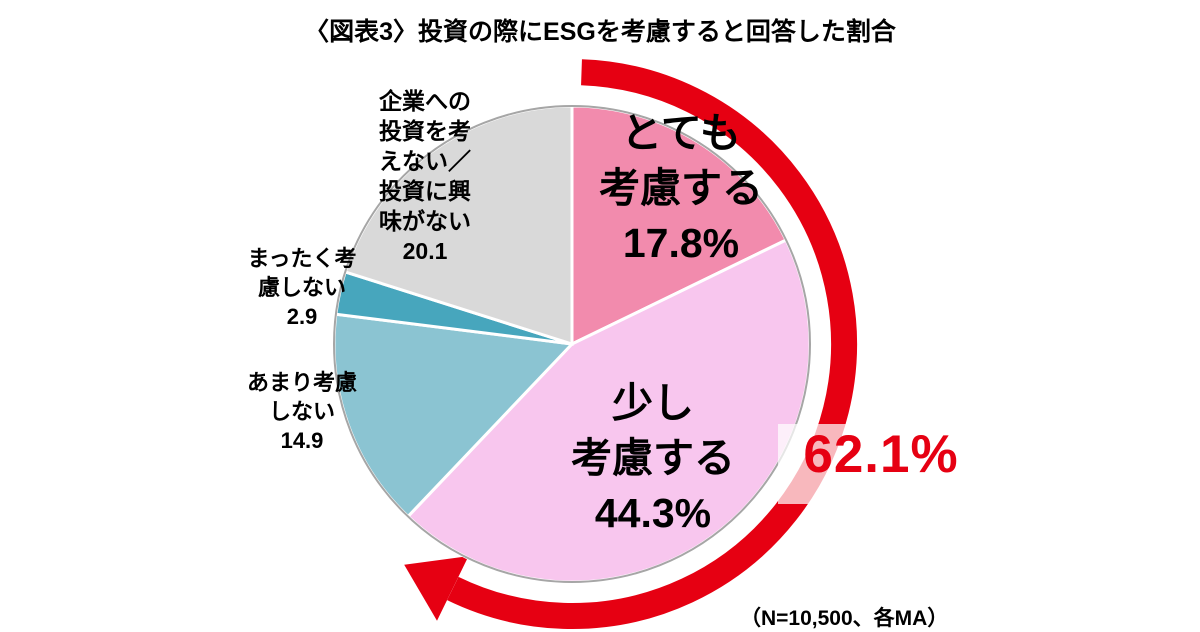 This screenshot has height=632, width=1200. What do you see at coordinates (600, 32) in the screenshot?
I see `chart-title: 〈図表3〉投資の際にESGを考慮すると回答した割合` at bounding box center [600, 32].